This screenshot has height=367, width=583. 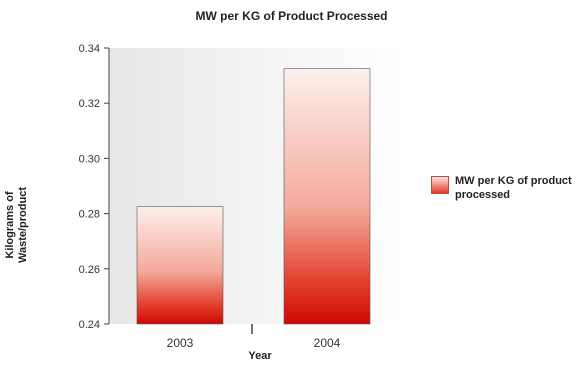 I want to click on y-tick-label: 0.26, so click(x=89, y=270).